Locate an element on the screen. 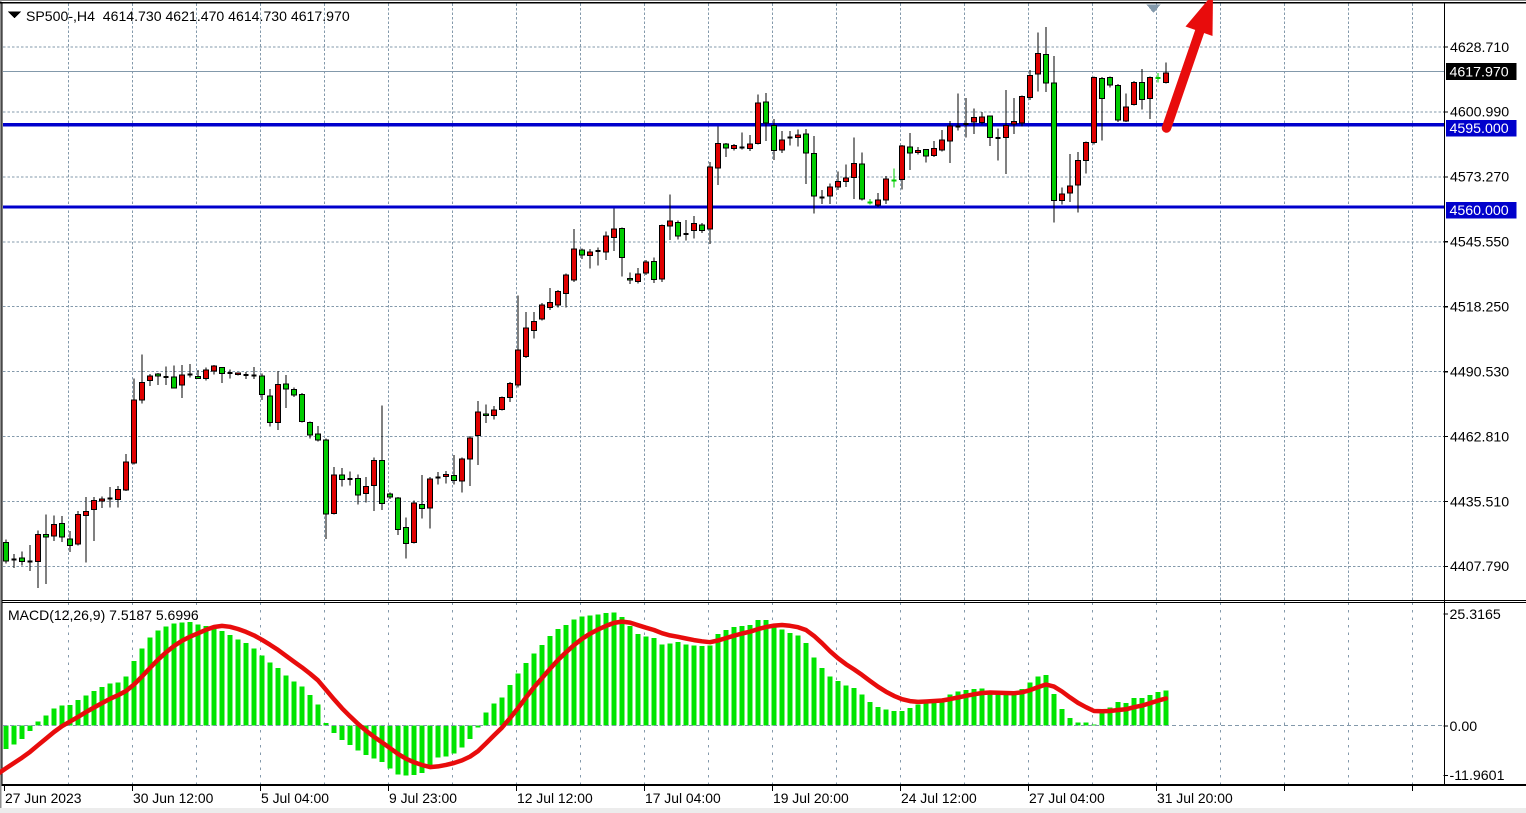 Image resolution: width=1526 pixels, height=813 pixels. svg-text: 4600.990 is located at coordinates (1479, 113).